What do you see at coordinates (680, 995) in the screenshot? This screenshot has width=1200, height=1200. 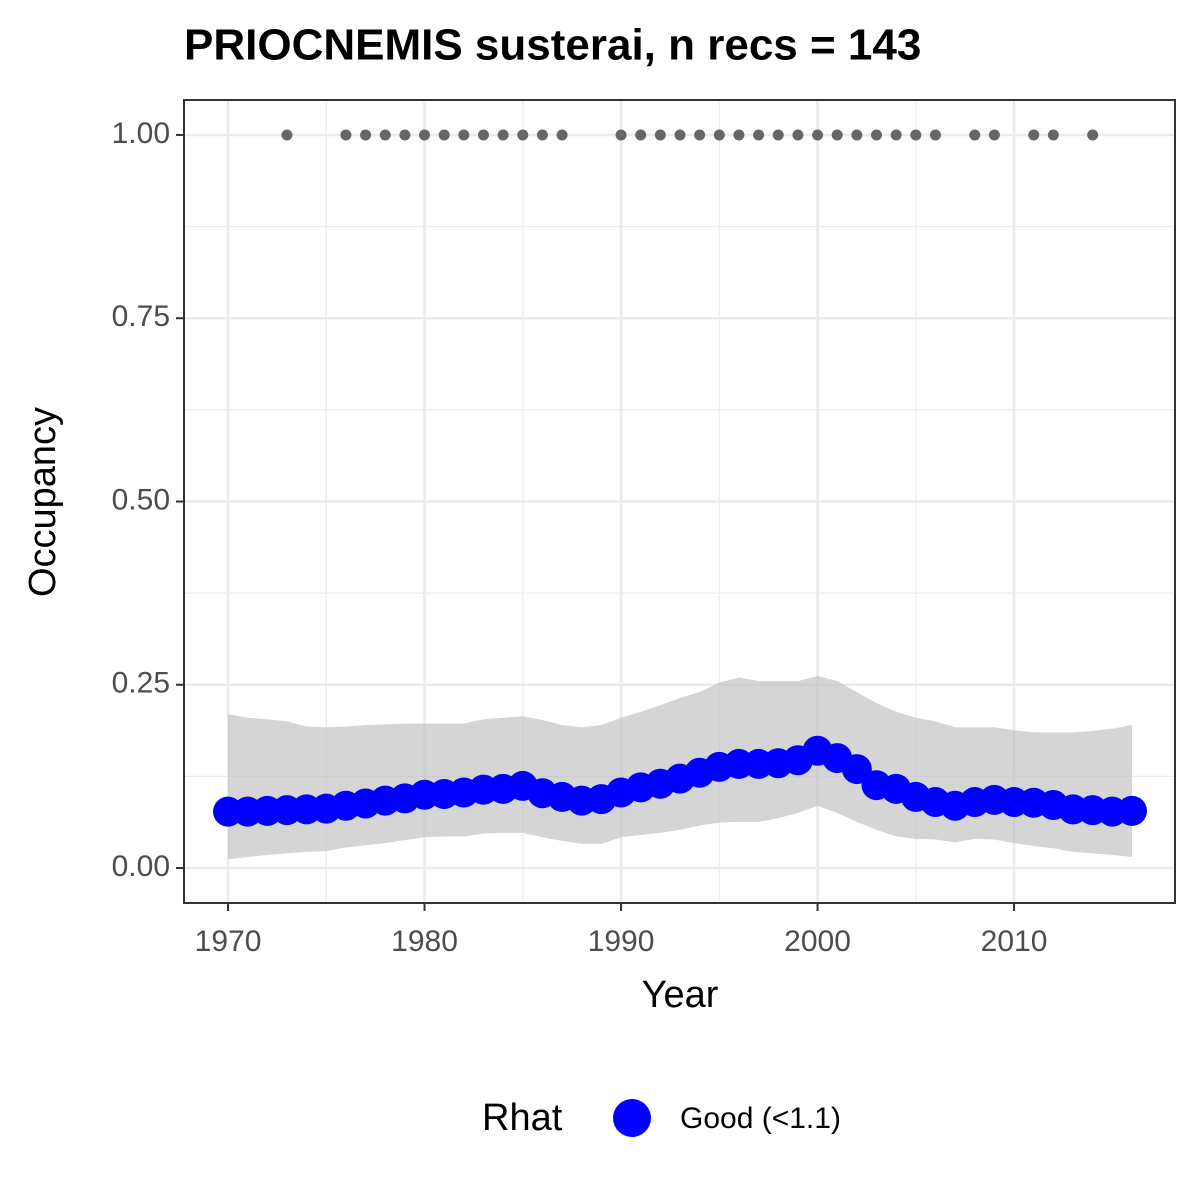 I see `x-axis-label: Year` at bounding box center [680, 995].